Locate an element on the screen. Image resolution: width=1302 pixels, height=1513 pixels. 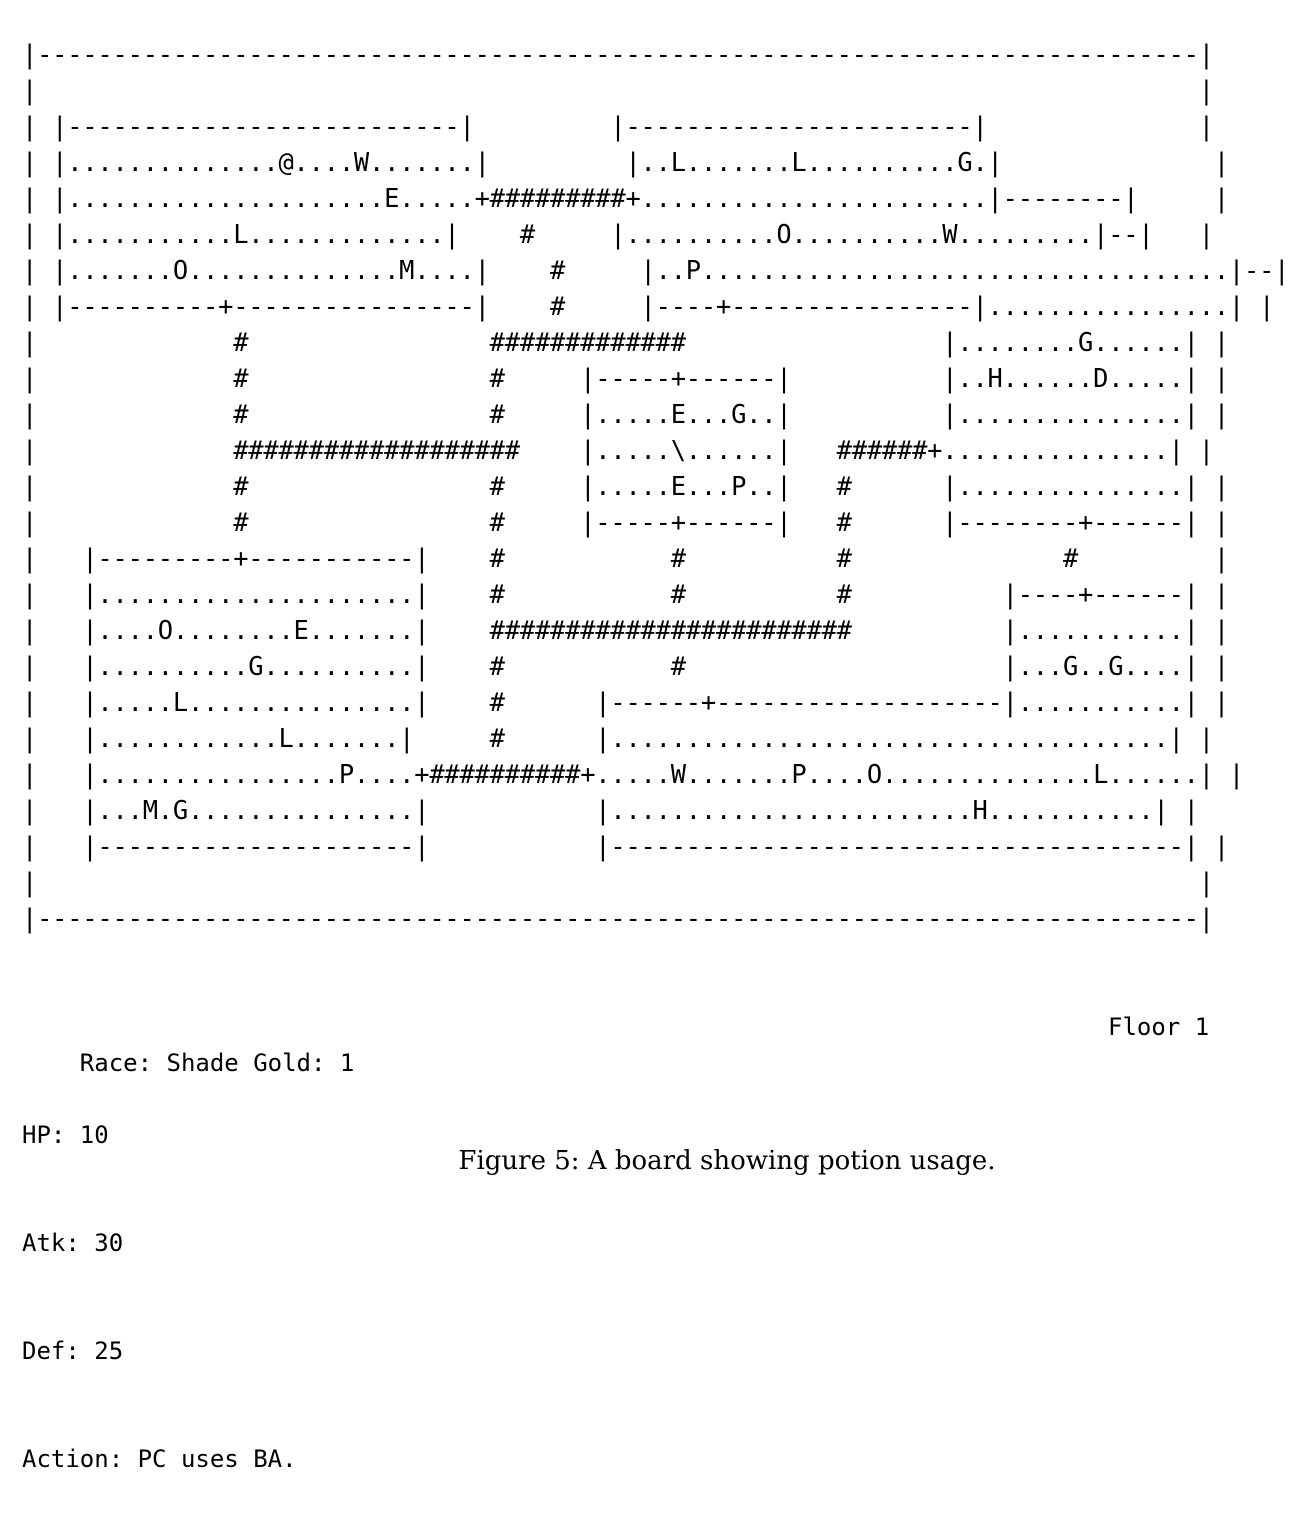
figure-caption: Figure 5: A board showing potion usage. is located at coordinates (727, 1161).